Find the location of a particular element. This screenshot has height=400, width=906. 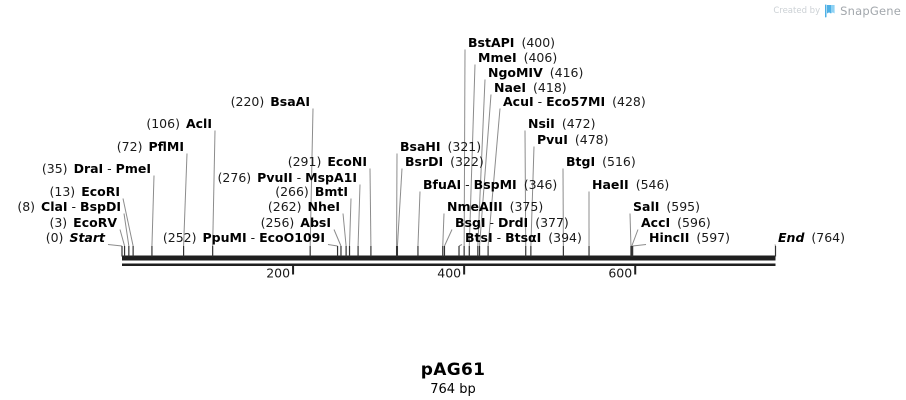

plasmid-length: 764 bp is located at coordinates (453, 389).